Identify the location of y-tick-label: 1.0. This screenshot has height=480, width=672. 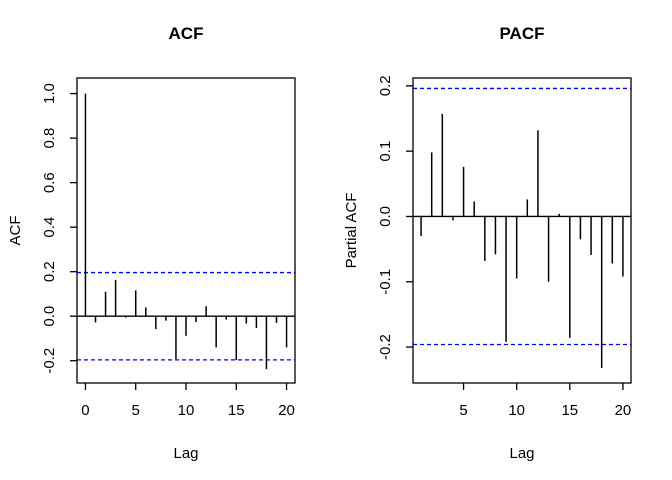
(49, 93).